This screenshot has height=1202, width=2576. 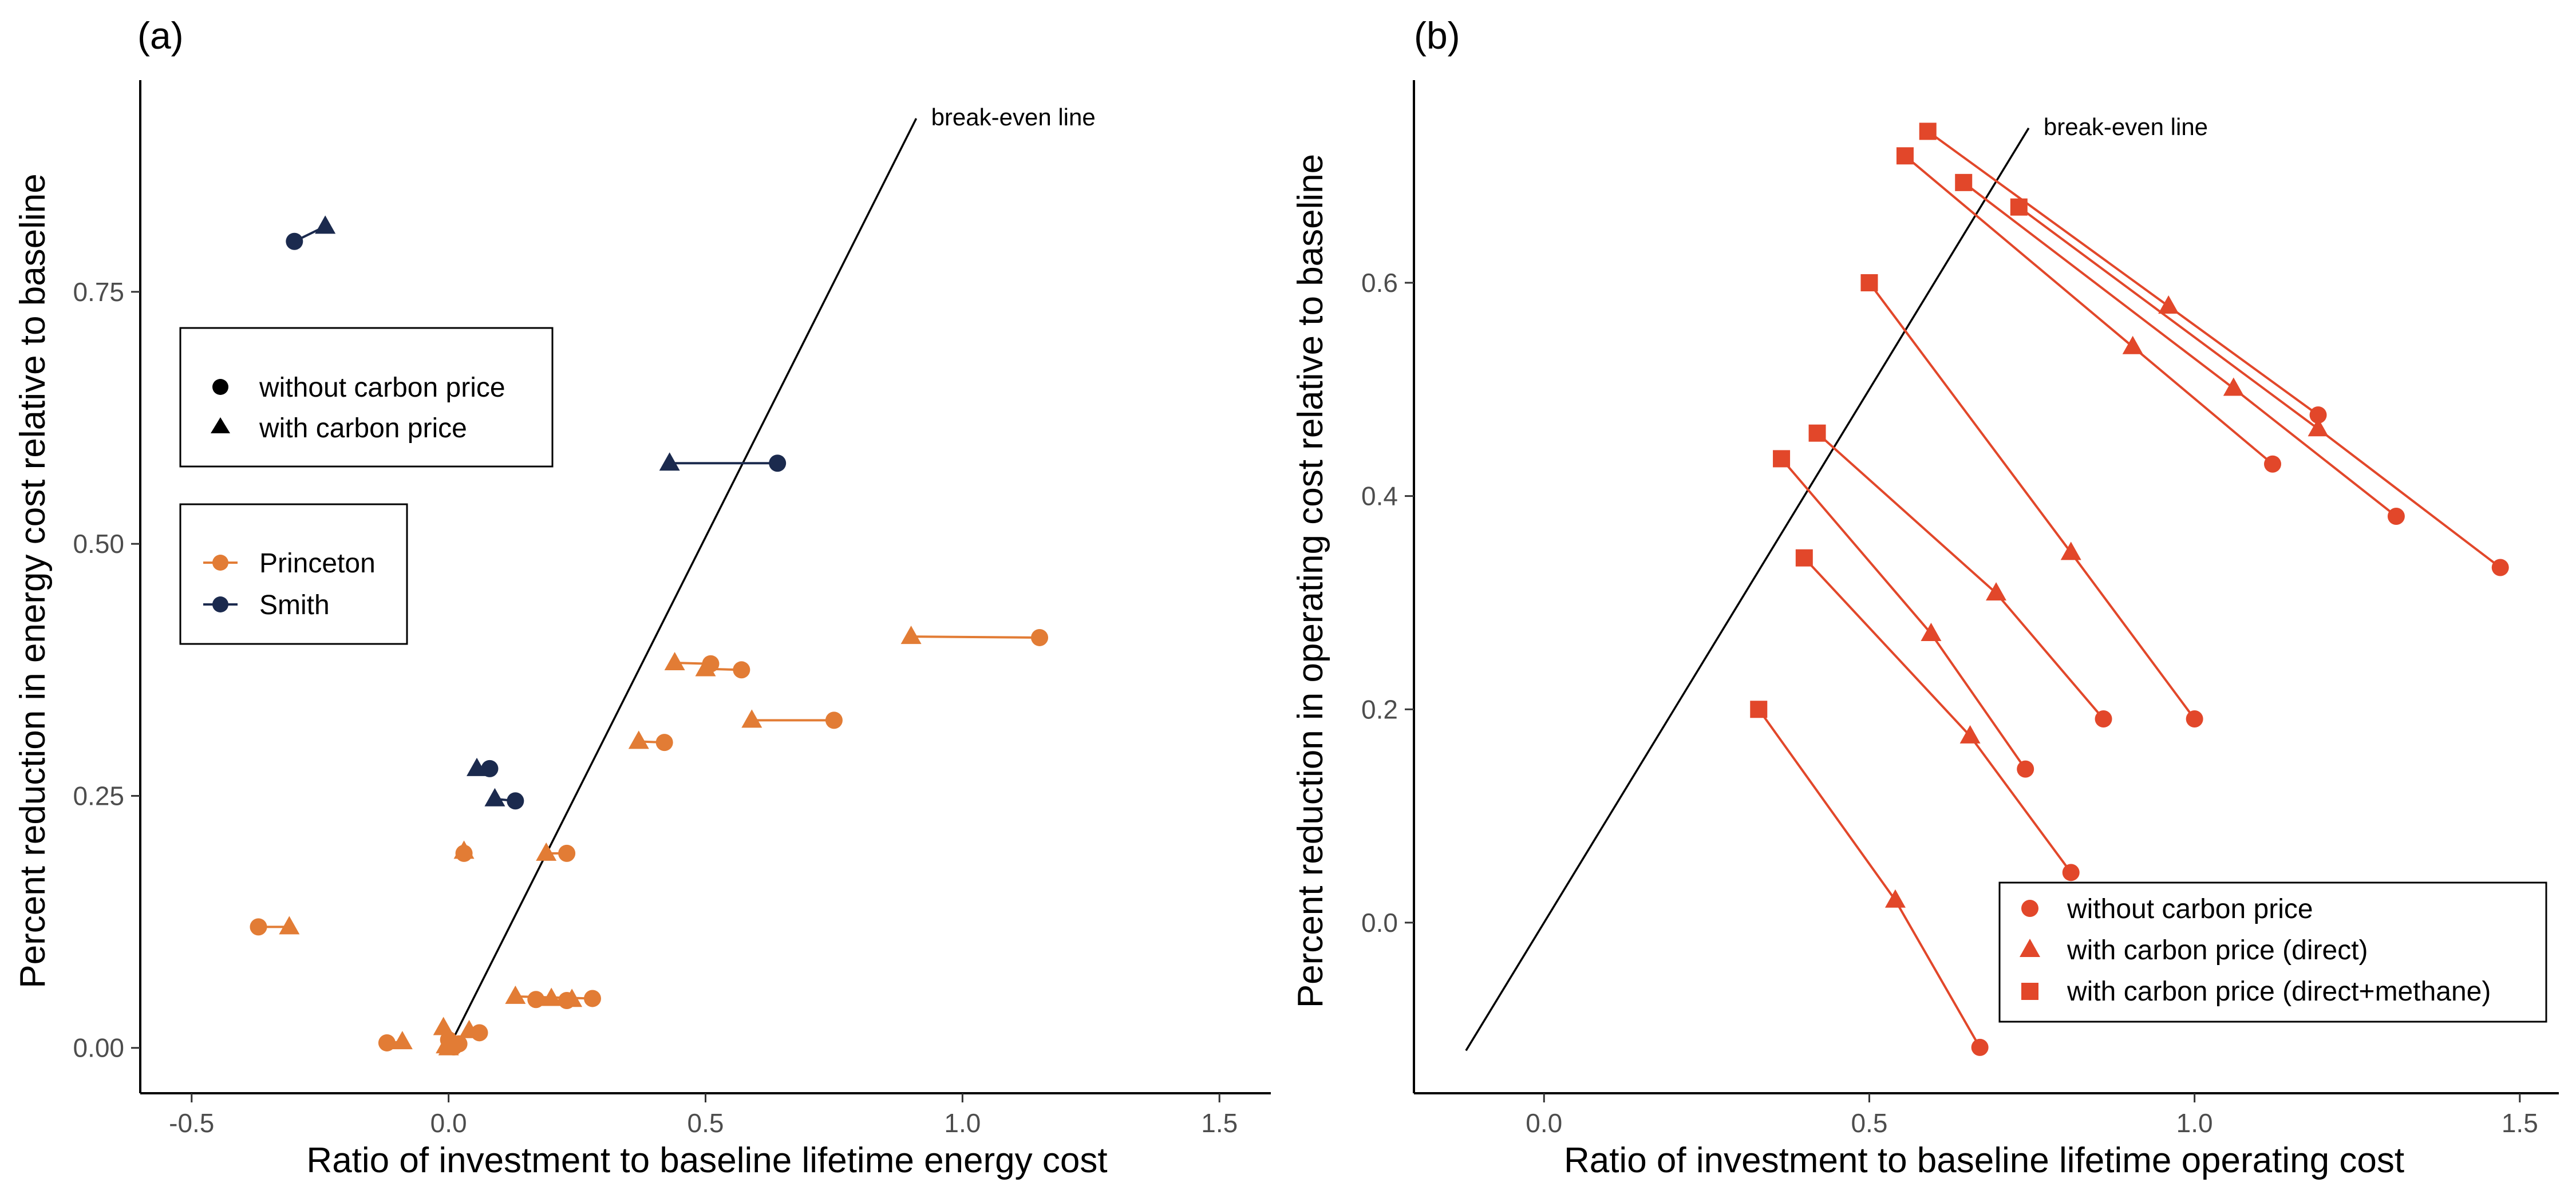 I want to click on y-tick-label: 0.6, so click(x=1379, y=283).